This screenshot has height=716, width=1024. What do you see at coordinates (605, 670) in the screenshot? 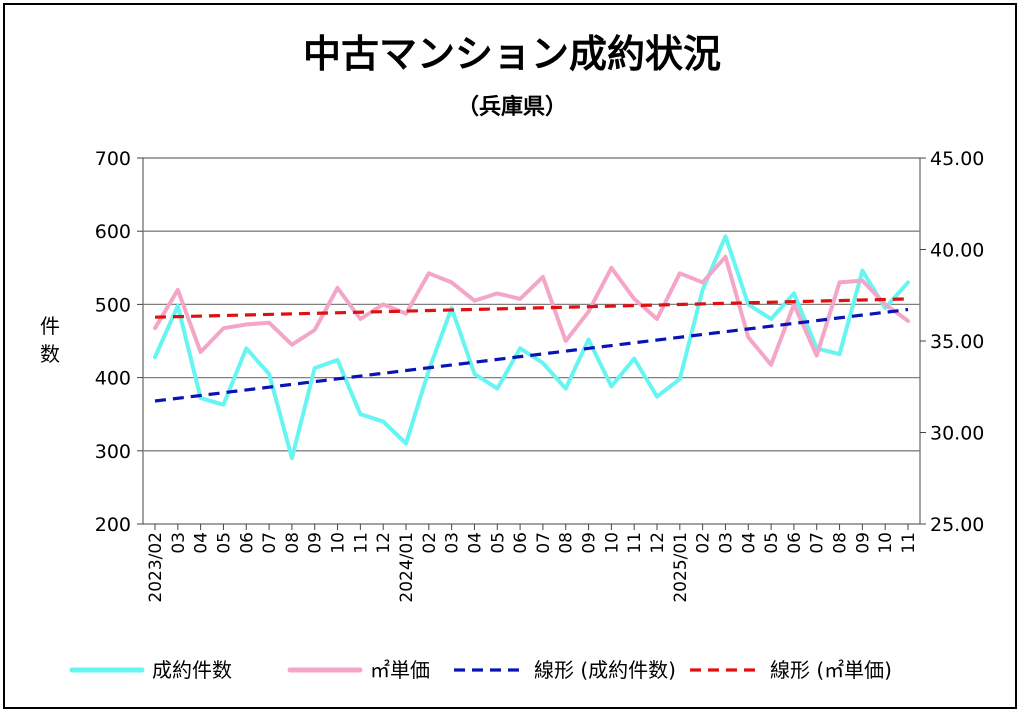
I see `legend-label: 線形 (成約件数)` at bounding box center [605, 670].